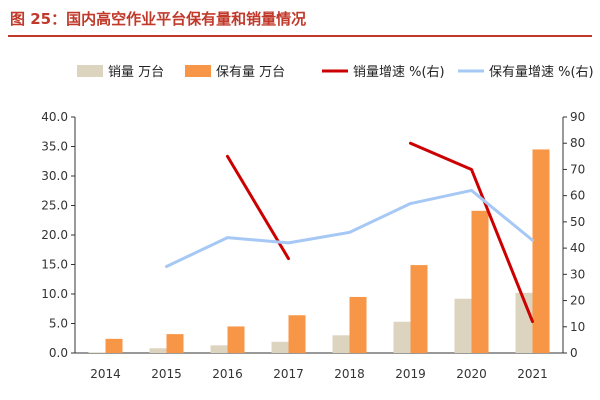 The width and height of the screenshot is (600, 400). Describe the element at coordinates (250, 72) in the screenshot. I see `legend-label: 保有量 万台` at that location.